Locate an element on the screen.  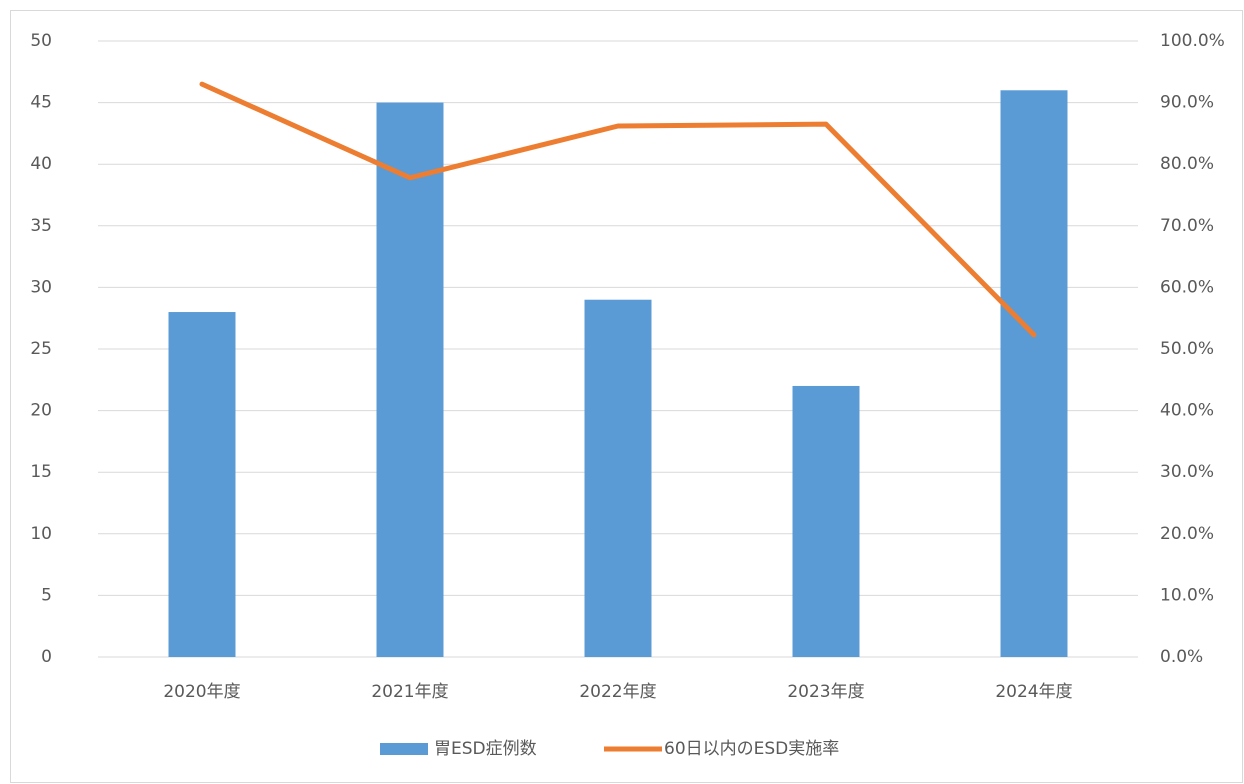
y2-tick-label: 100.0% is located at coordinates (1192, 41).